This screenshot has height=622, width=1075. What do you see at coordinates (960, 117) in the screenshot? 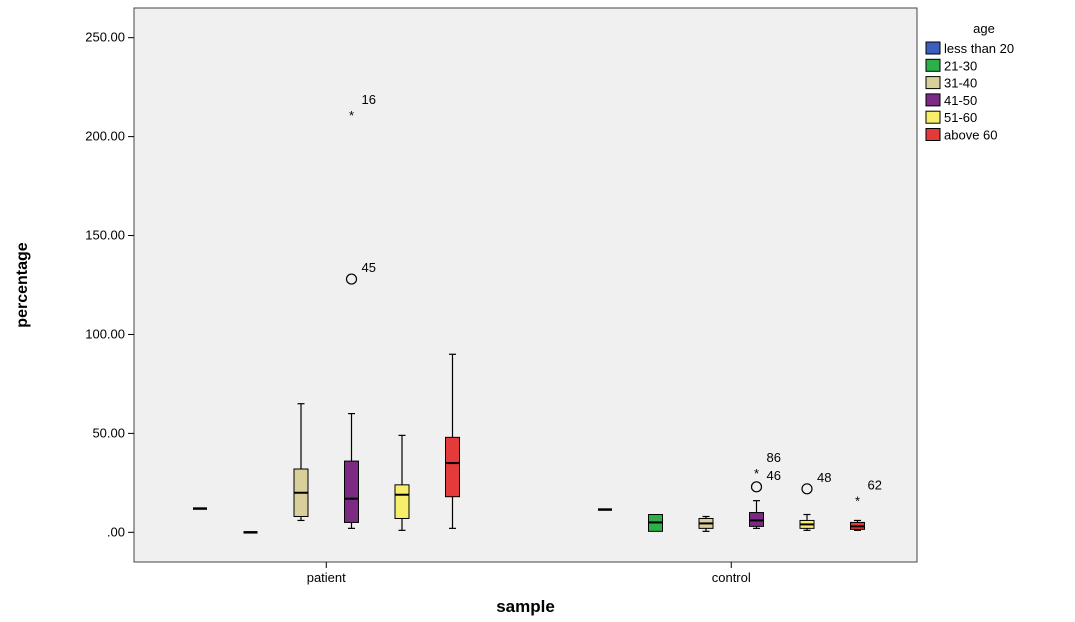
I see `legend-label: 51-60` at bounding box center [960, 117].